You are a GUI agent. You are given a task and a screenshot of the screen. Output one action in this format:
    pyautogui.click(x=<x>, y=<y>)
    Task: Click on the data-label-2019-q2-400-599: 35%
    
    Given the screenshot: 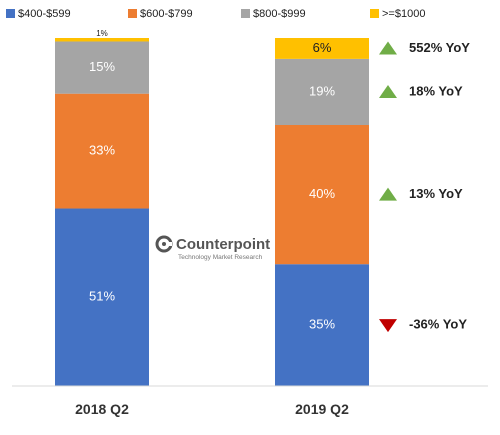 What is the action you would take?
    pyautogui.click(x=322, y=324)
    